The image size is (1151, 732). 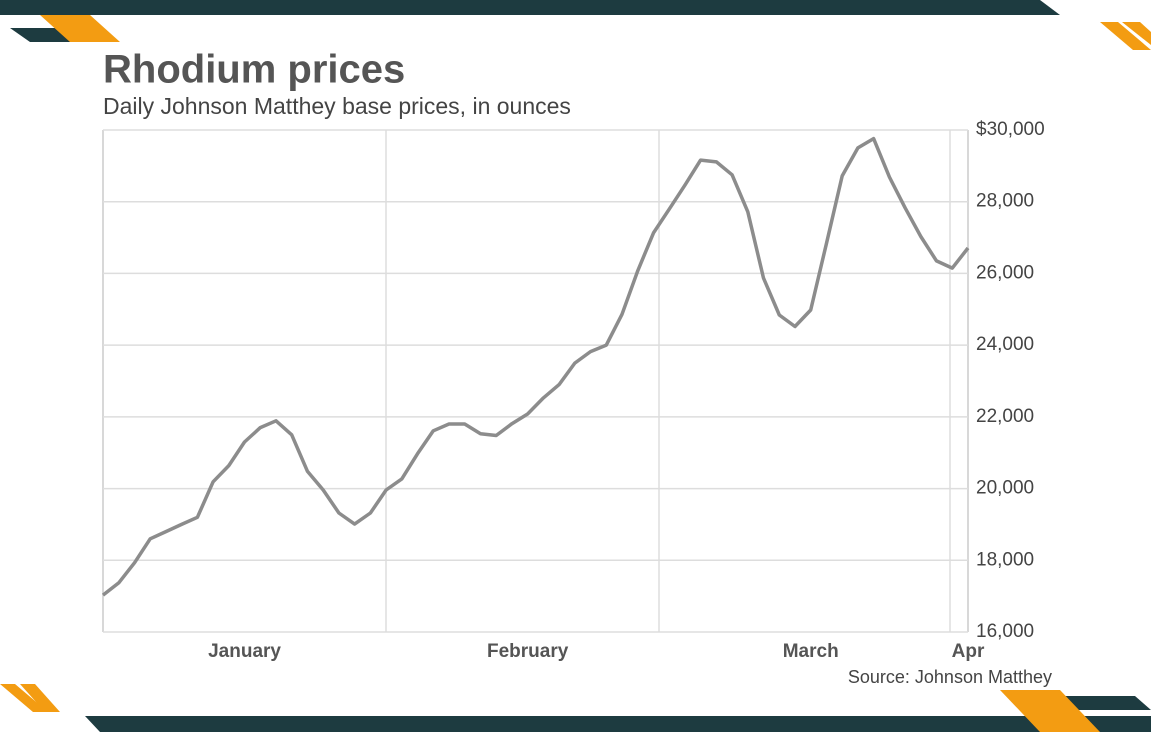 What do you see at coordinates (528, 651) in the screenshot?
I see `x-tick-label: February` at bounding box center [528, 651].